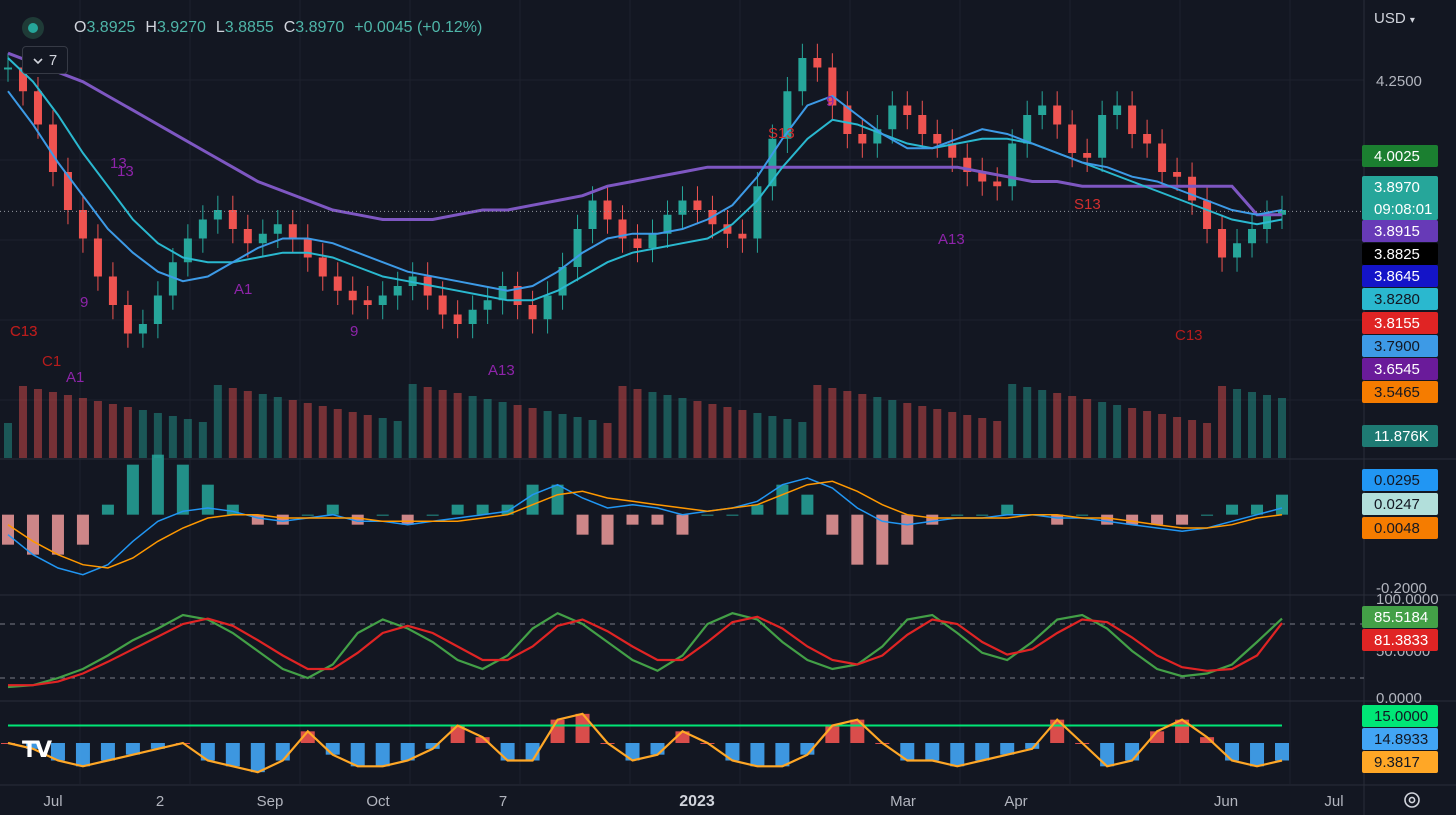 This screenshot has height=815, width=1456. Describe the element at coordinates (243, 289) in the screenshot. I see `annotation-label: A1` at that location.